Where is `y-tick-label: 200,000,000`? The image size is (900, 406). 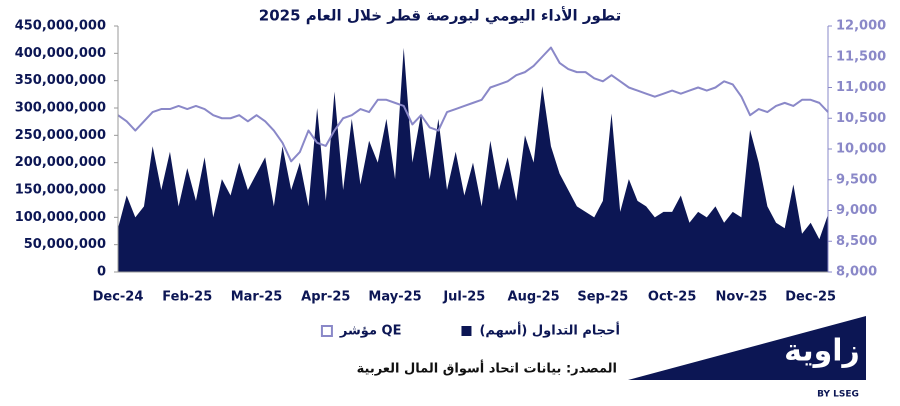 y-tick-label: 200,000,000 is located at coordinates (60, 162).